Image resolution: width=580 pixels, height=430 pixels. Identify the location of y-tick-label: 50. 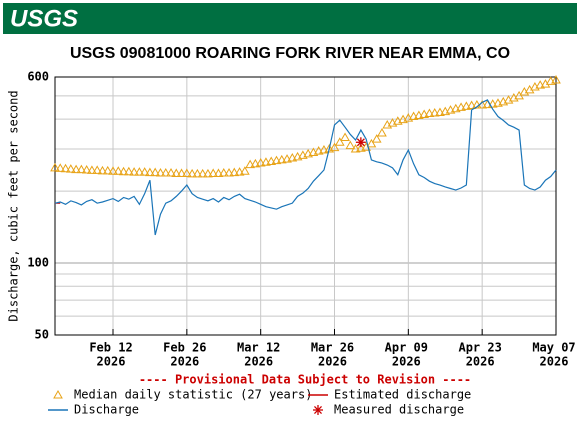
(42, 335).